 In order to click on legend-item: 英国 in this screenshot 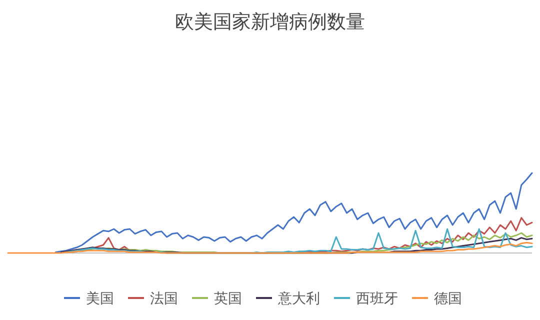, I will do `click(217, 299)`.